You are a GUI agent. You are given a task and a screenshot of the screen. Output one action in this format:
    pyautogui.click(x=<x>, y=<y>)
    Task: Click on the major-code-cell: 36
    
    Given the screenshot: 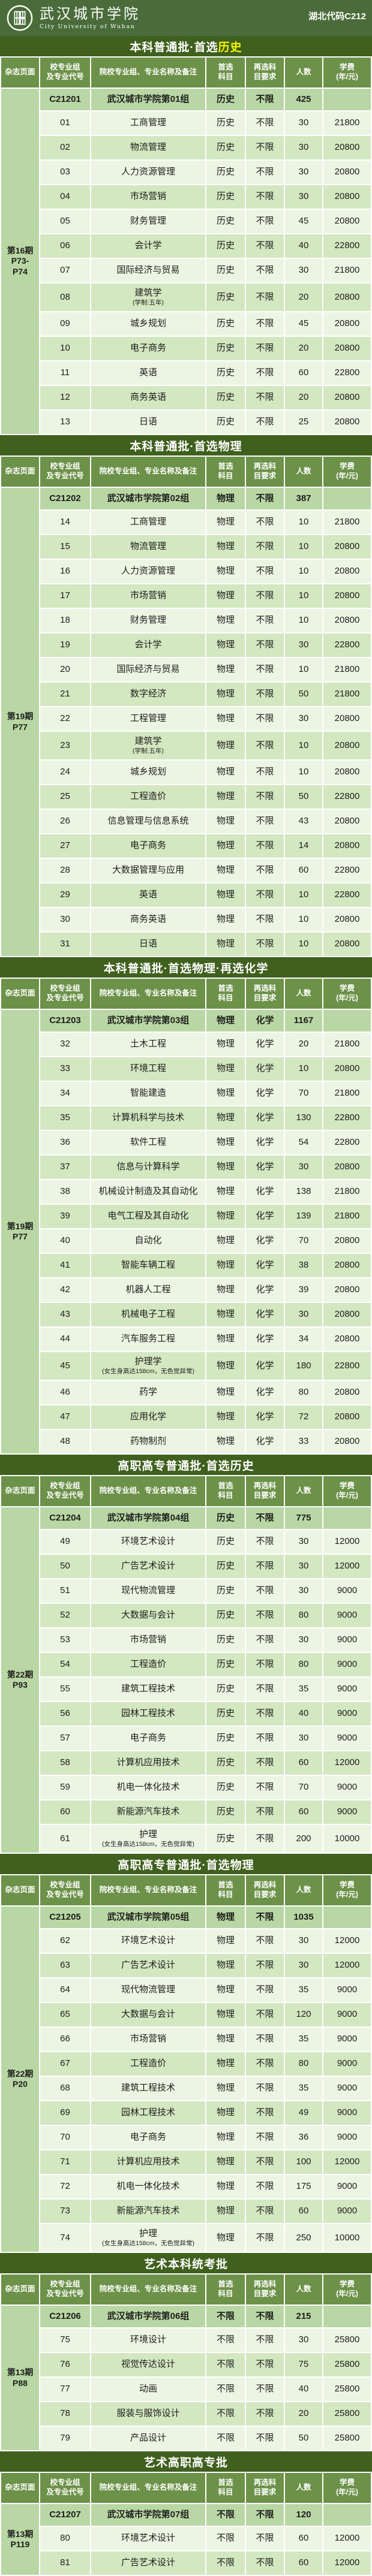 What is the action you would take?
    pyautogui.click(x=65, y=1142)
    